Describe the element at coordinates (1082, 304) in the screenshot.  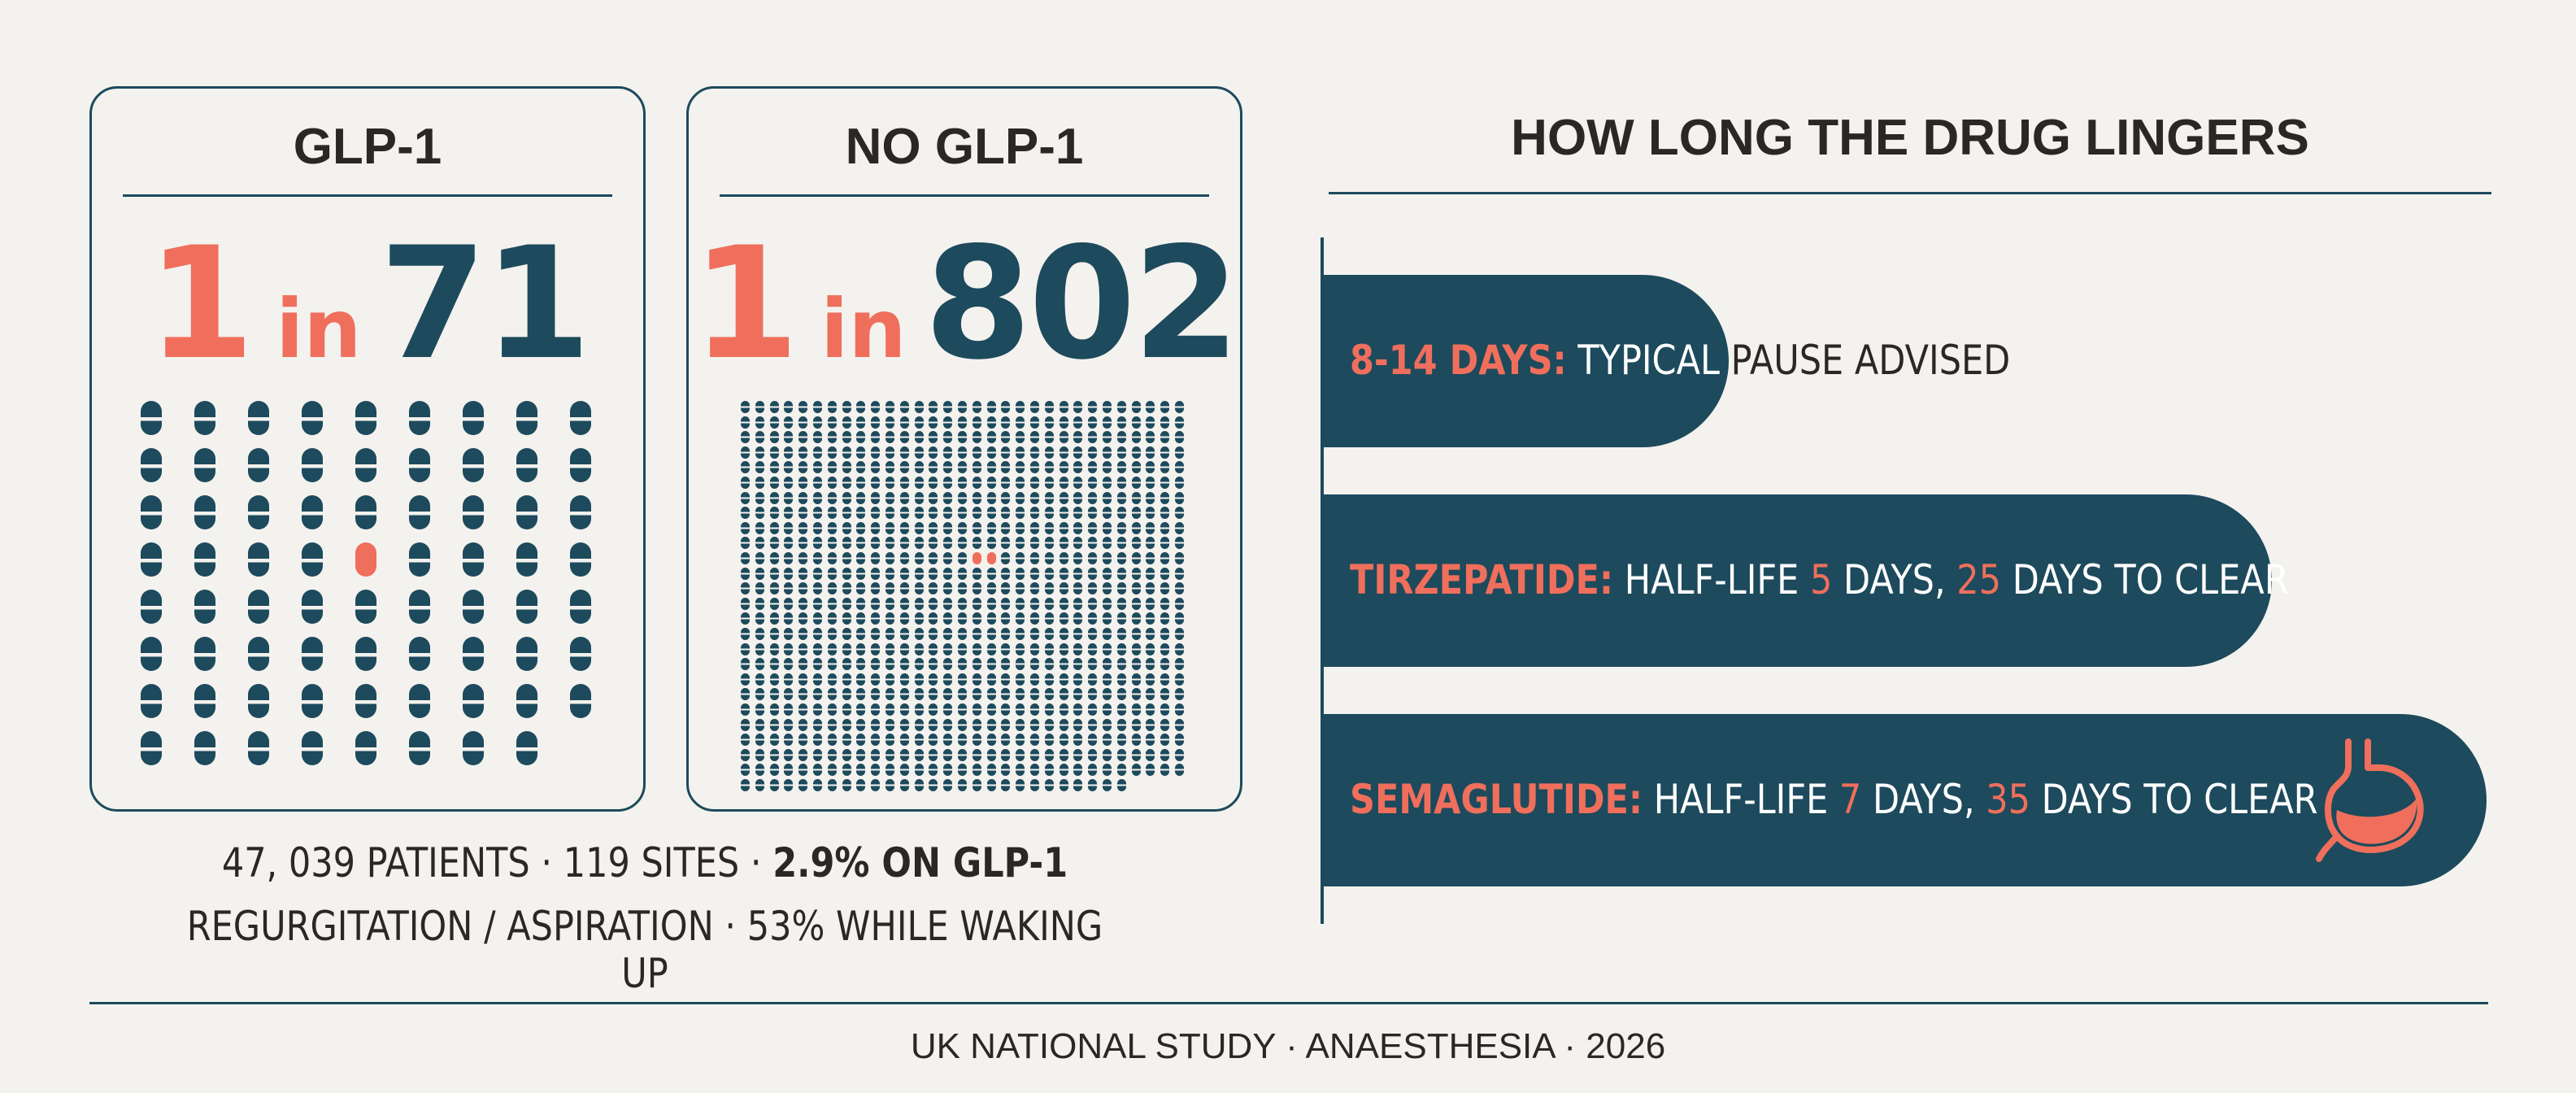
I see `ratio-number: 802` at that location.